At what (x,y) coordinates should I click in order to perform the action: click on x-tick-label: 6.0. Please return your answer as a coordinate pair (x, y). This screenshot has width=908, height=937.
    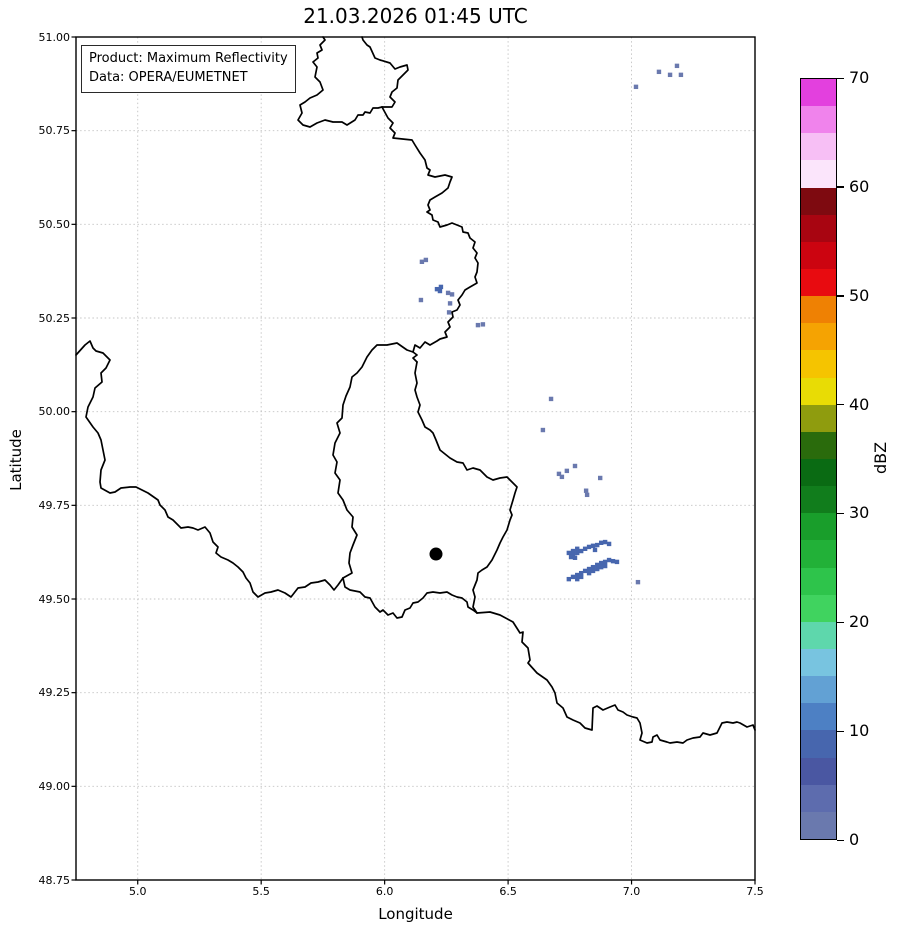
    Looking at the image, I should click on (384, 891).